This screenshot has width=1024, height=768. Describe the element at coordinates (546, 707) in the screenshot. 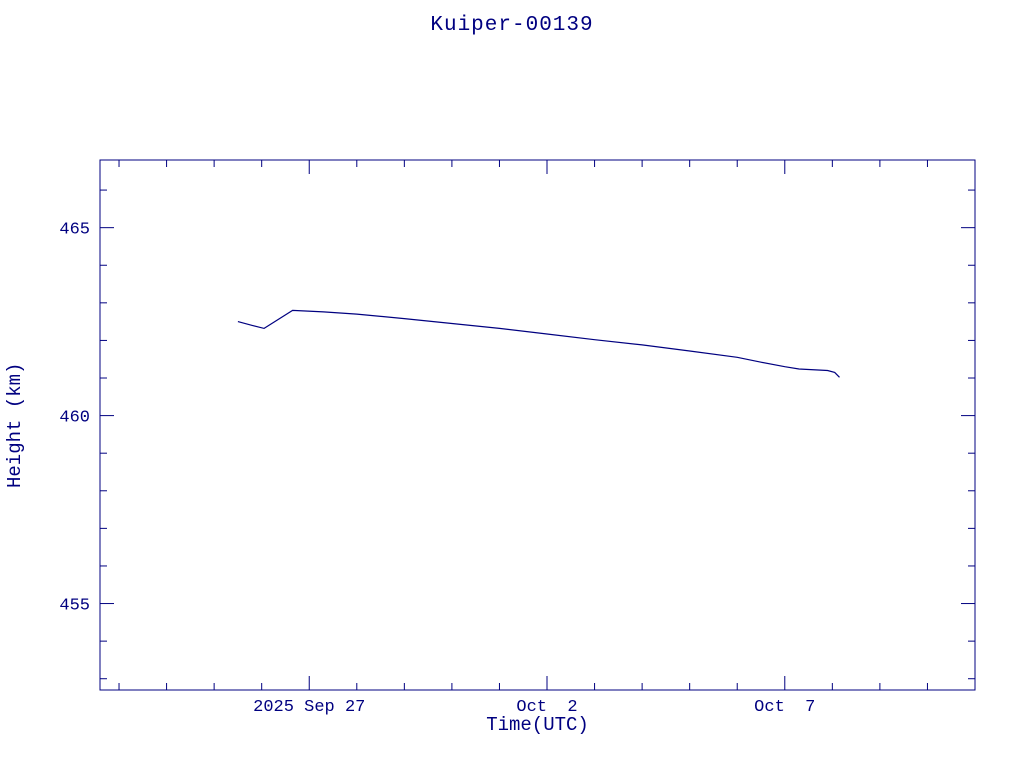

I see `x-tick-label: Oct 2` at that location.